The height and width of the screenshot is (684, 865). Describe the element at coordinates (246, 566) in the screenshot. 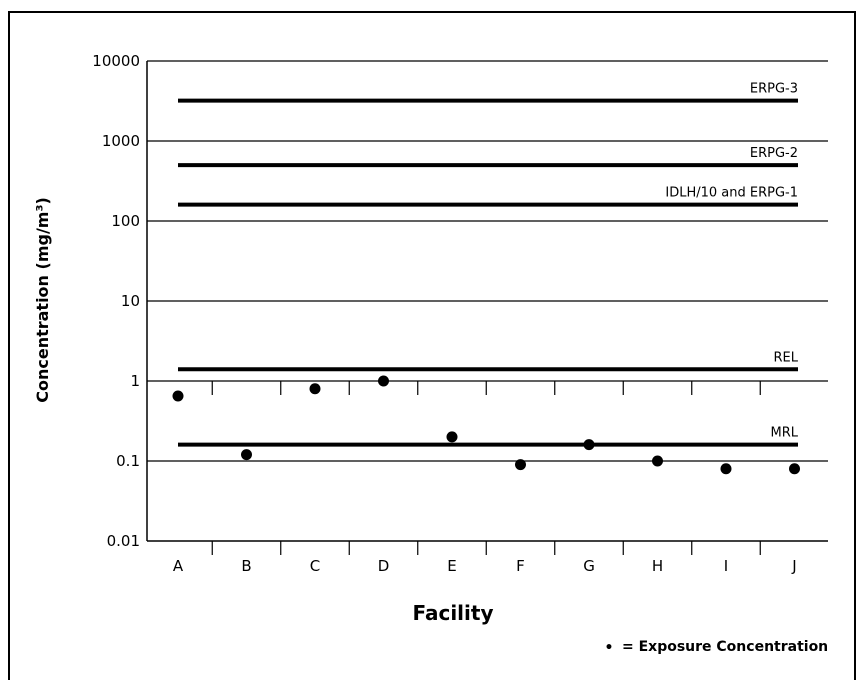

I see `x-tick-label: B` at that location.